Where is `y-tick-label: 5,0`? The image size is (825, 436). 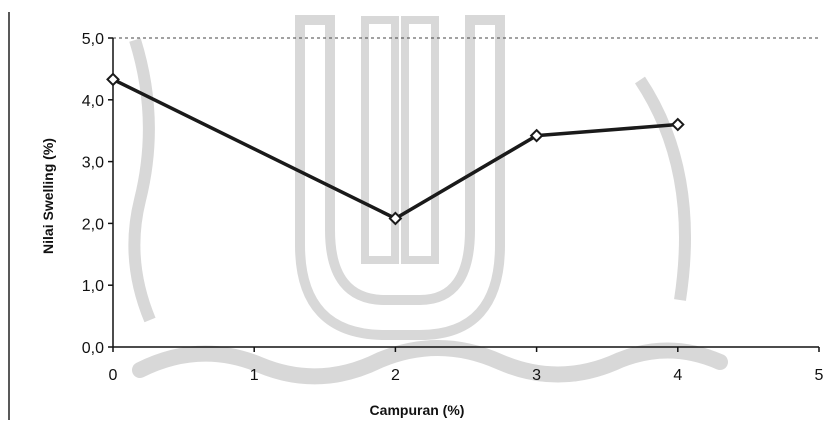
y-tick-label: 5,0 is located at coordinates (93, 39).